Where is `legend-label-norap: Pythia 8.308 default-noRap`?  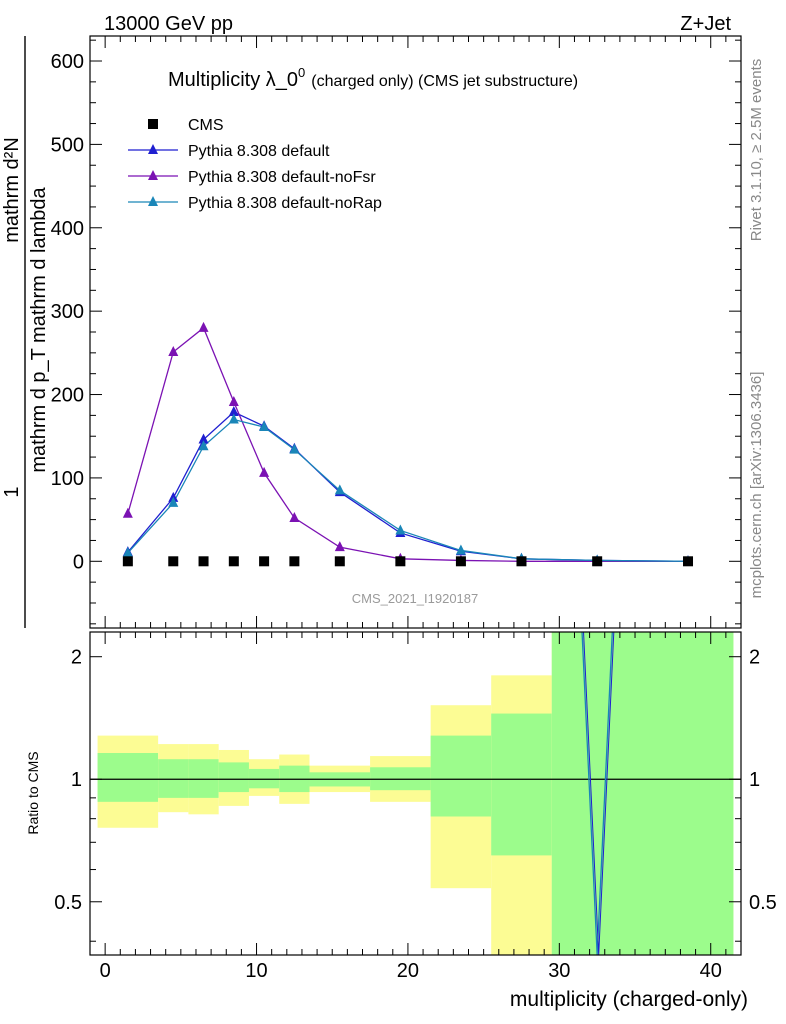 legend-label-norap: Pythia 8.308 default-noRap is located at coordinates (285, 203).